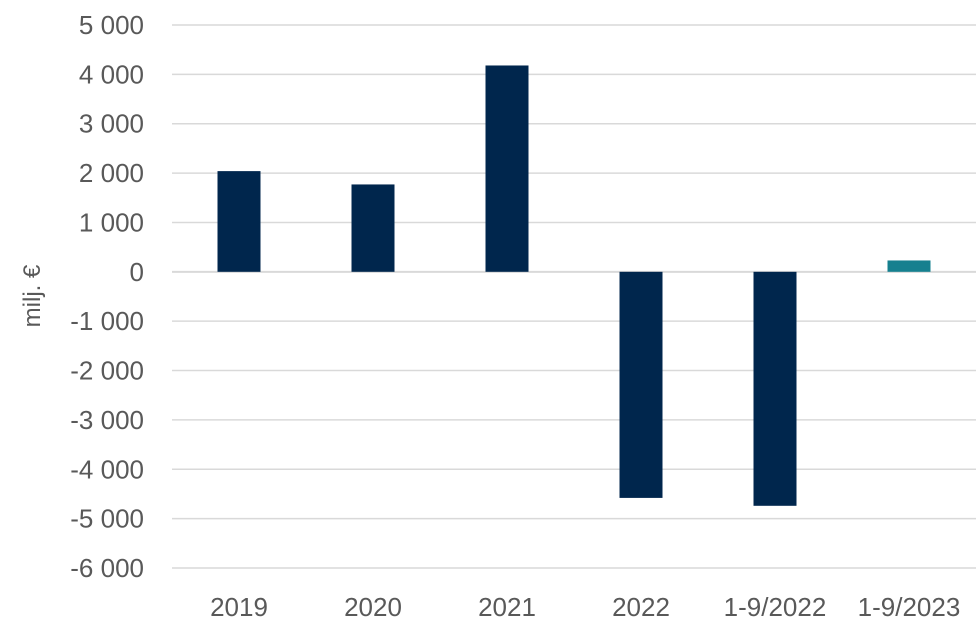  I want to click on y-tick-label: 2 000, so click(111, 173).